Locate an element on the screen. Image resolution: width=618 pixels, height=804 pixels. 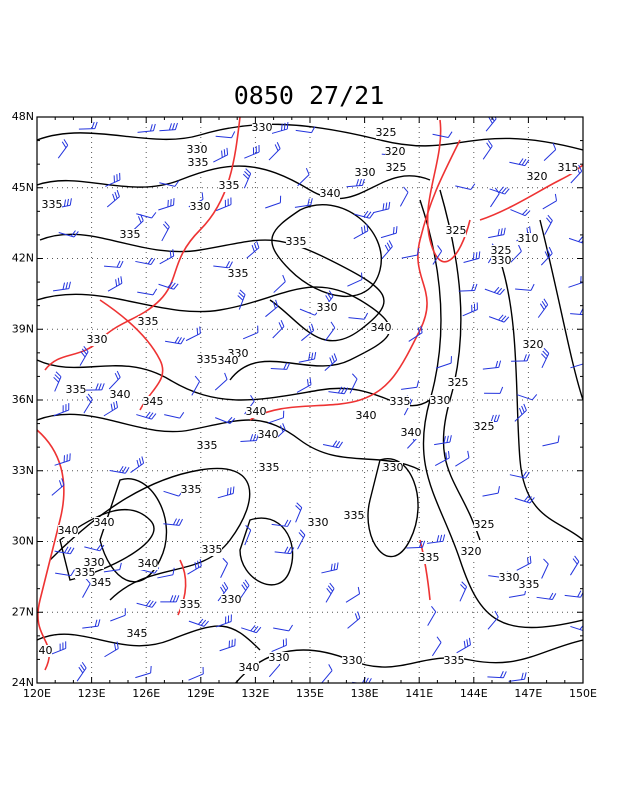
lat-label: 48N is located at coordinates (23, 116).